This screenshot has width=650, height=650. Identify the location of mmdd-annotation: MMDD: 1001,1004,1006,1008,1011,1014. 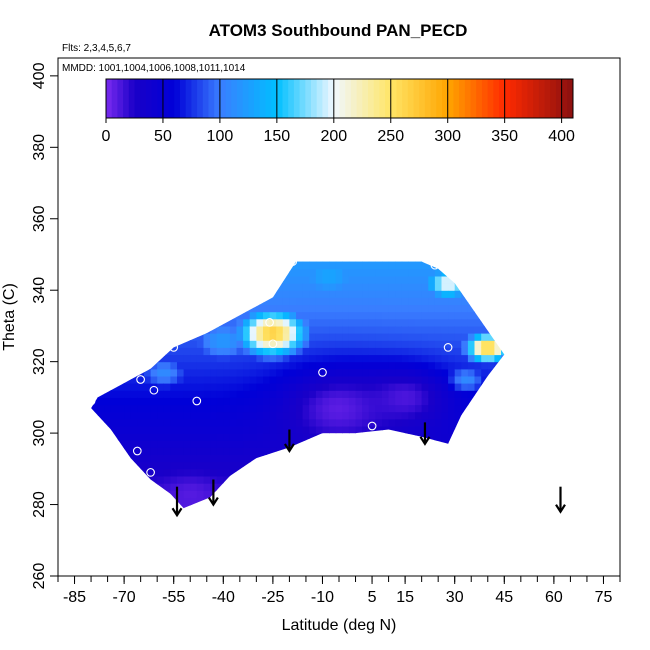
(154, 68).